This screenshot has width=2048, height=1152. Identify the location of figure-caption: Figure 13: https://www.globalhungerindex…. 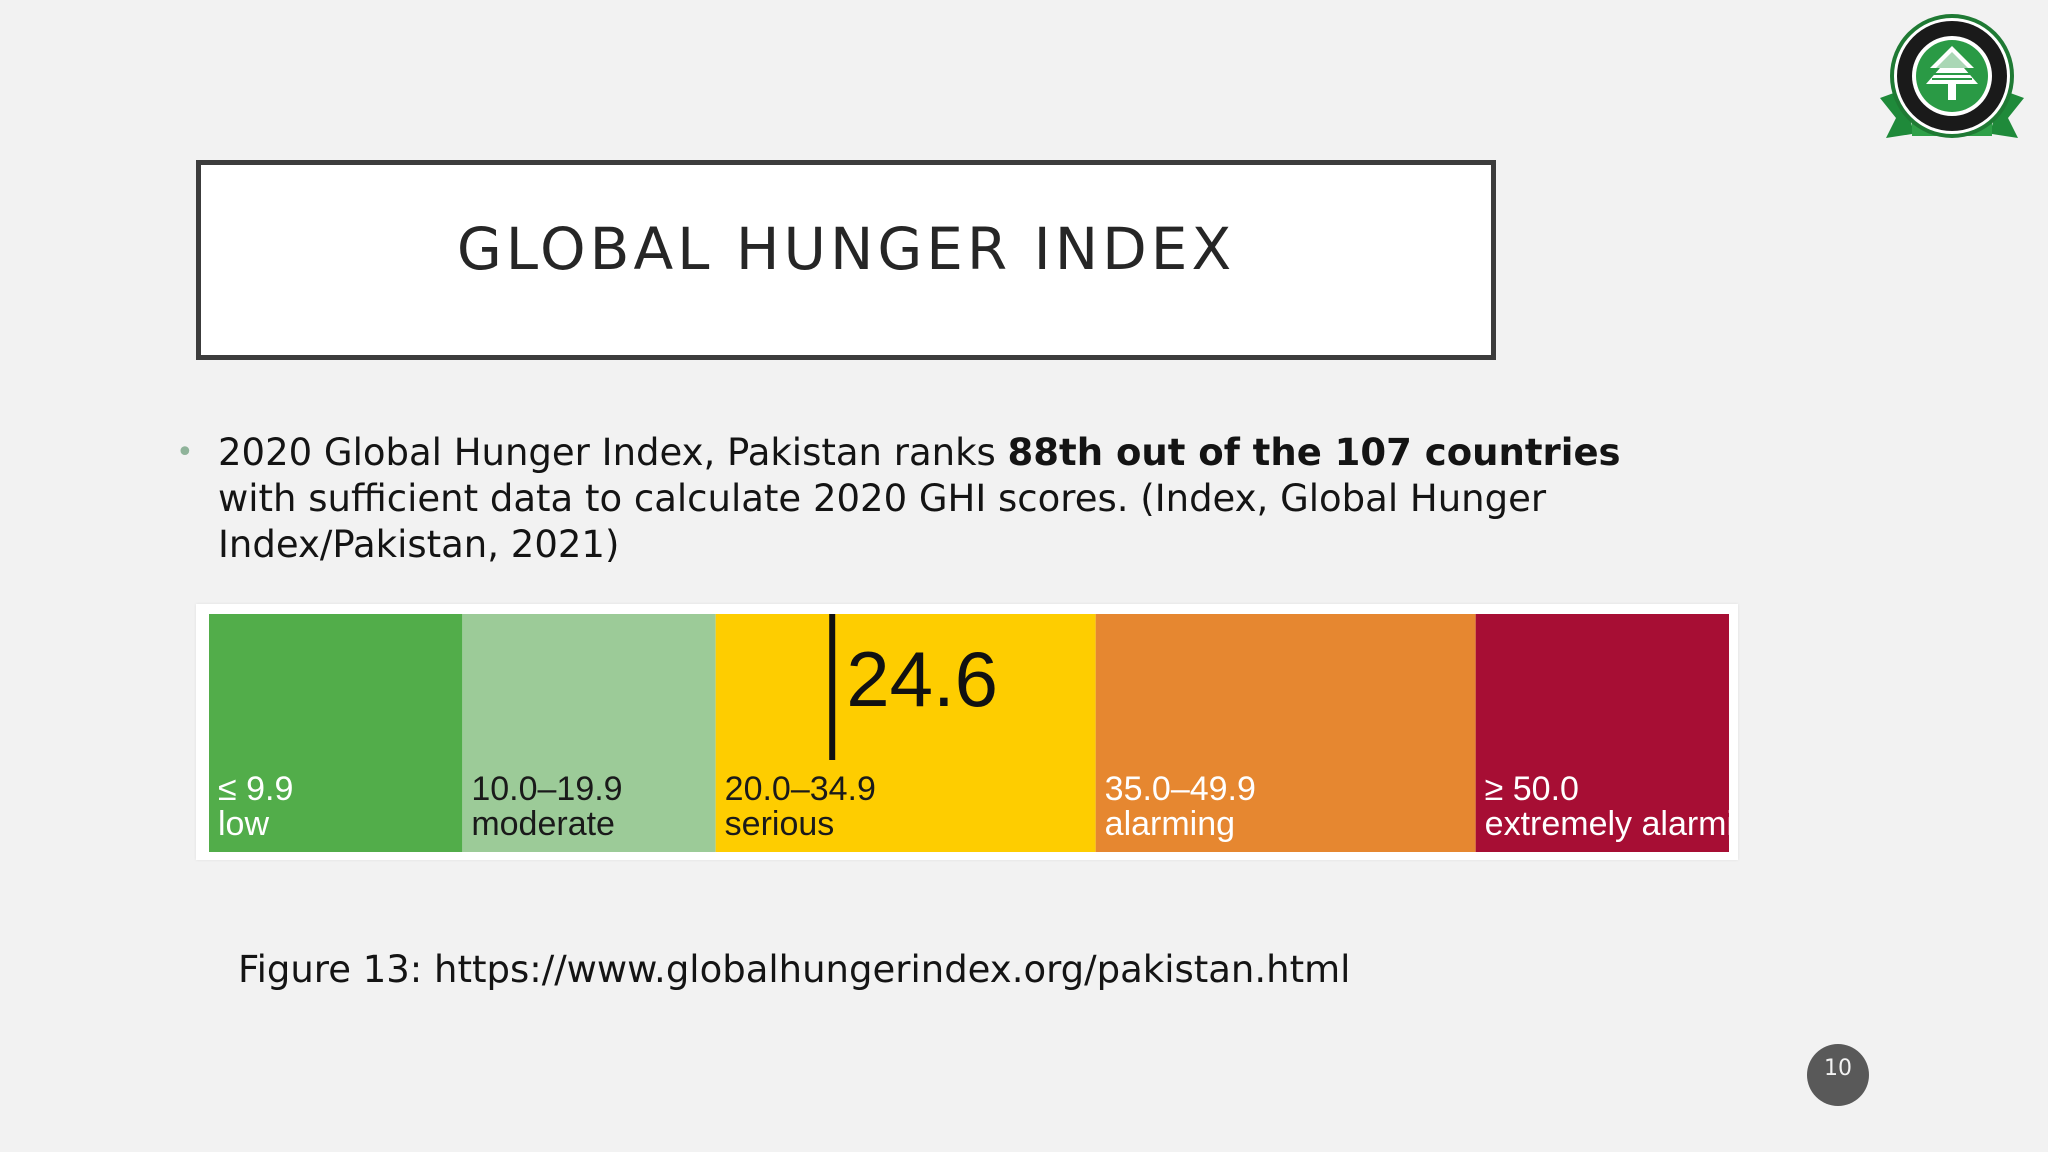
(794, 969).